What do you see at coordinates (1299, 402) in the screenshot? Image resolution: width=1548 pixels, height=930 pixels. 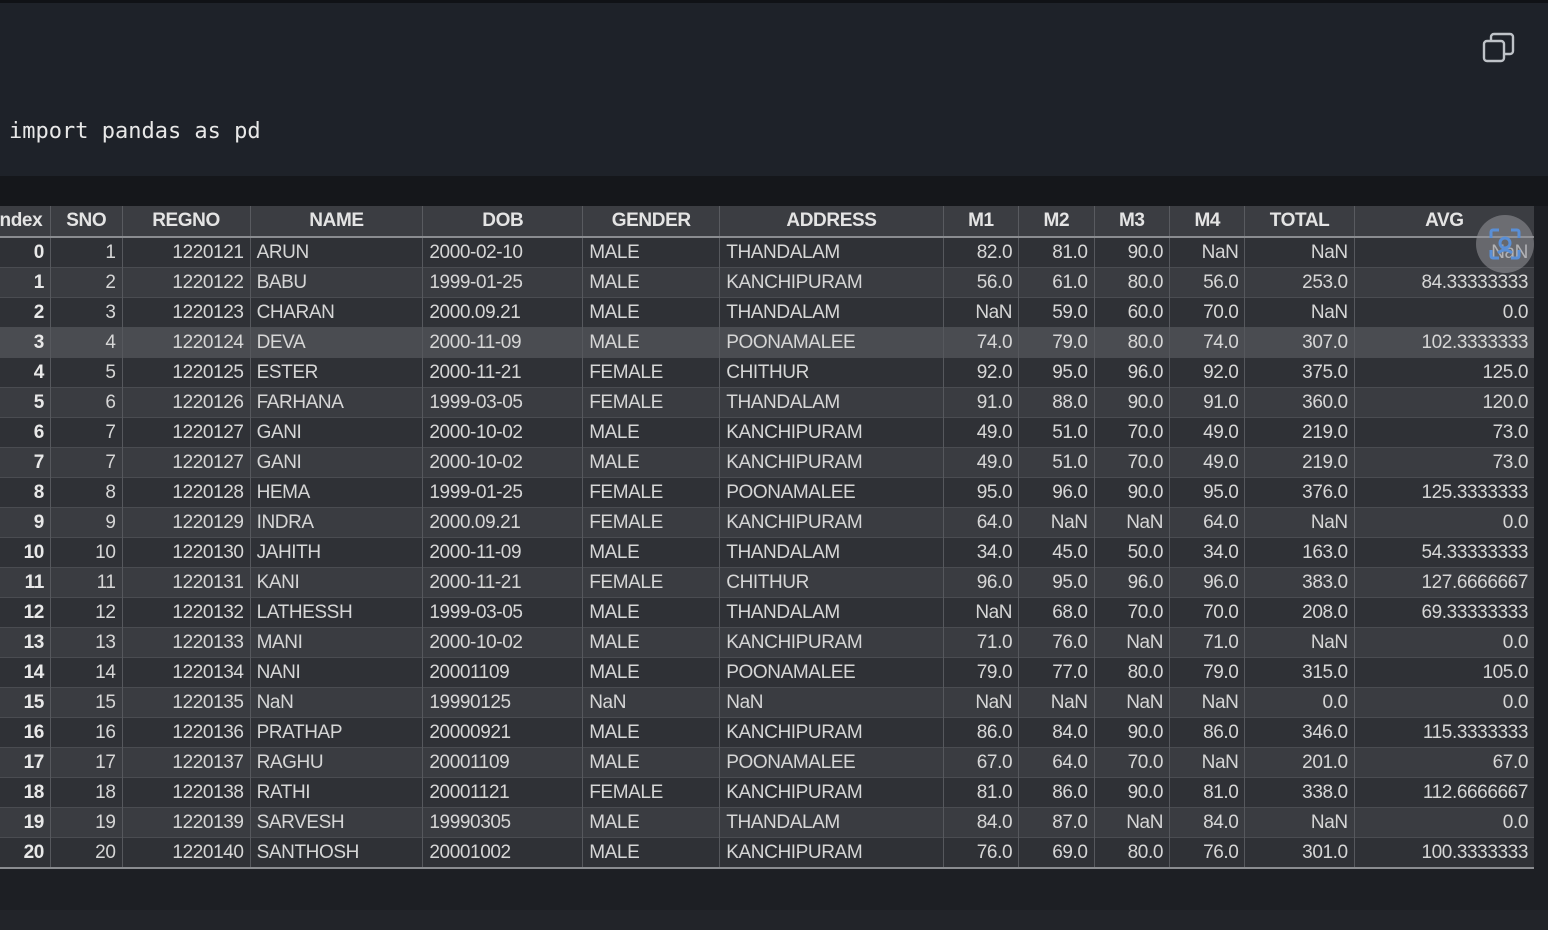 I see `table-cell: 360.0` at bounding box center [1299, 402].